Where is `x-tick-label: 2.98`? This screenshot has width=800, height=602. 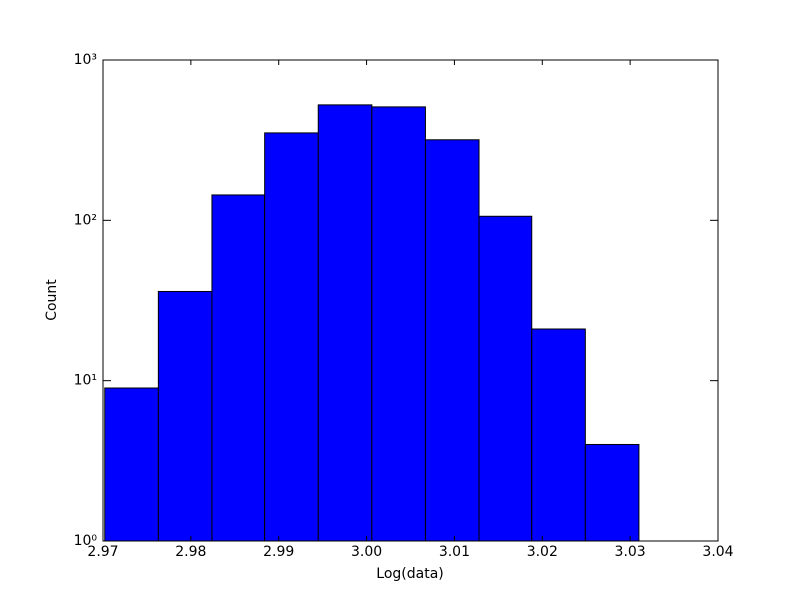
x-tick-label: 2.98 is located at coordinates (190, 552).